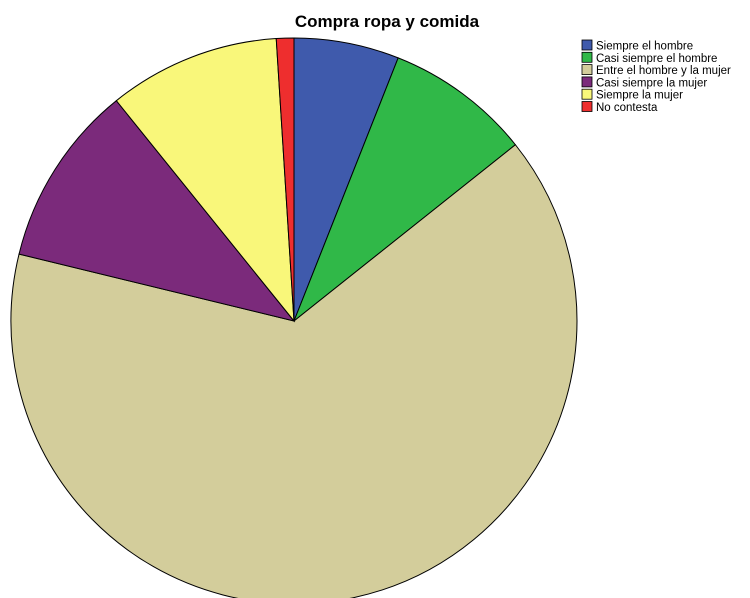 This screenshot has width=750, height=598. Describe the element at coordinates (651, 83) in the screenshot. I see `legend-label: Casi siempre la mujer` at that location.